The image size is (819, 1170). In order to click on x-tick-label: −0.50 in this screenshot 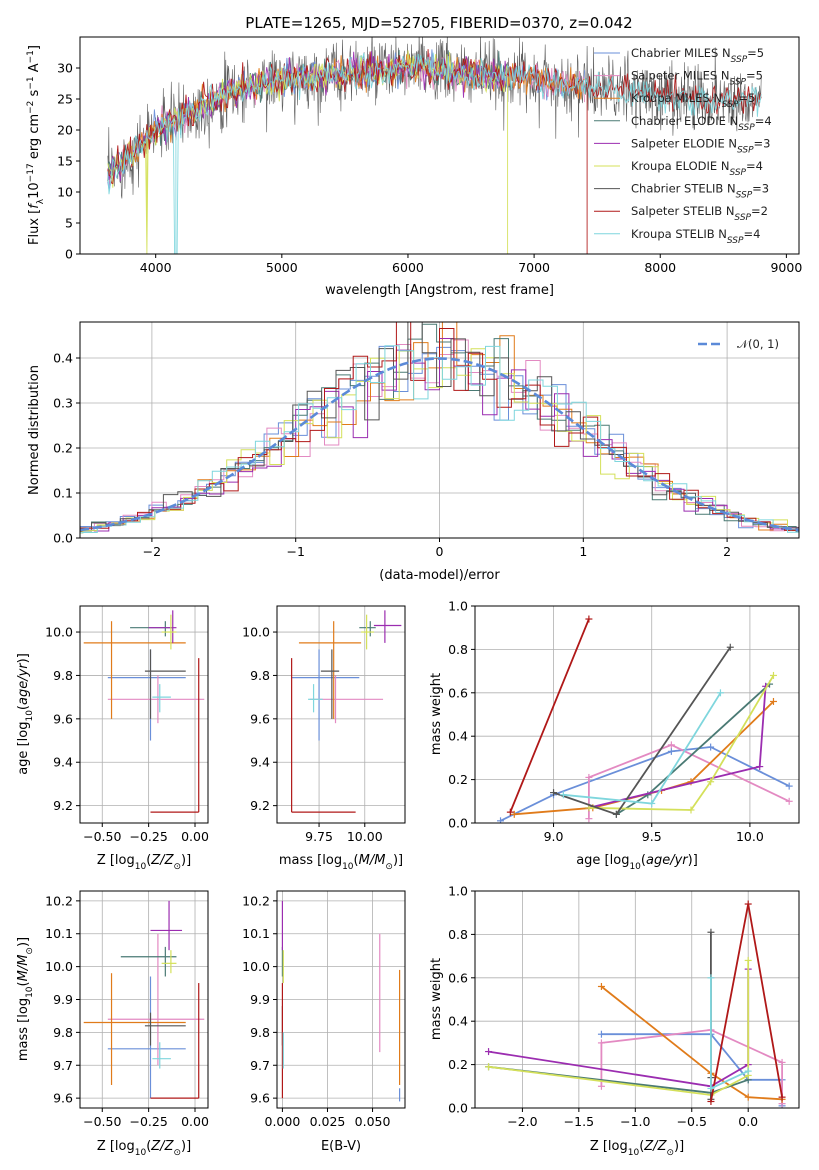, I will do `click(102, 836)`.